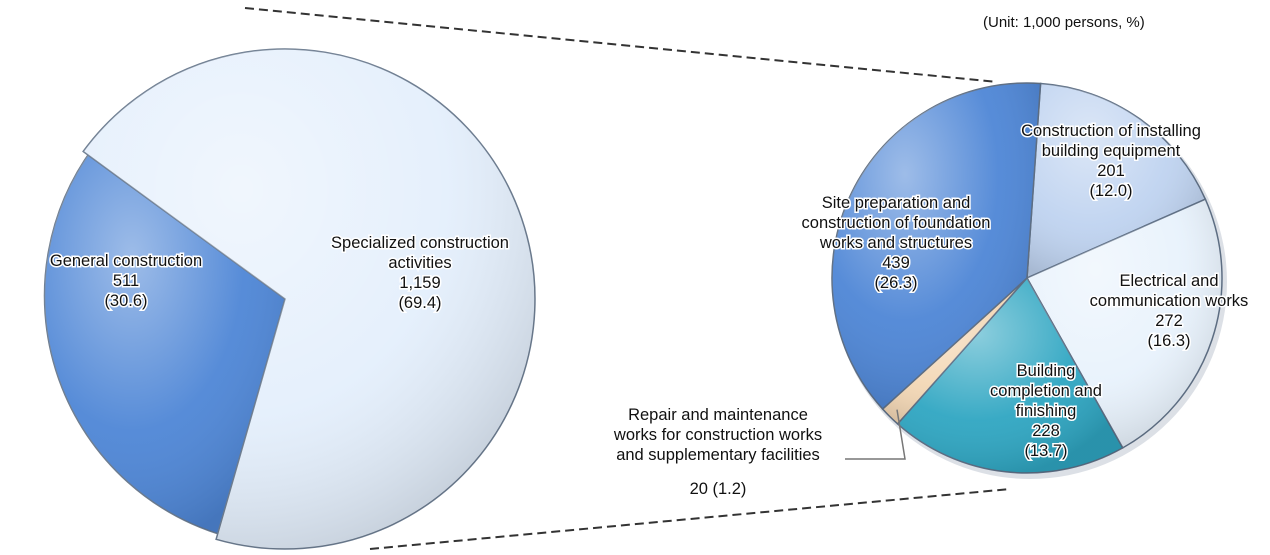  What do you see at coordinates (1046, 391) in the screenshot?
I see `slice-name-text: completion and` at bounding box center [1046, 391].